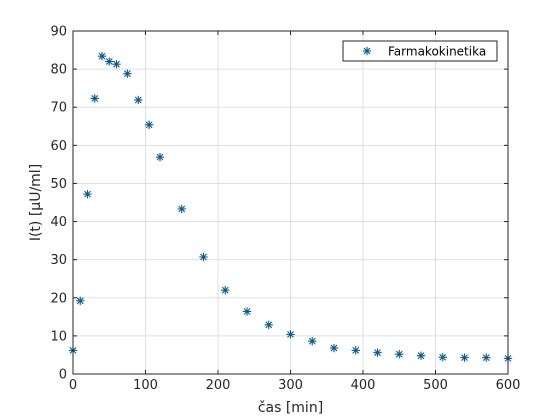  What do you see at coordinates (58, 108) in the screenshot?
I see `y-tick-label: 70` at bounding box center [58, 108].